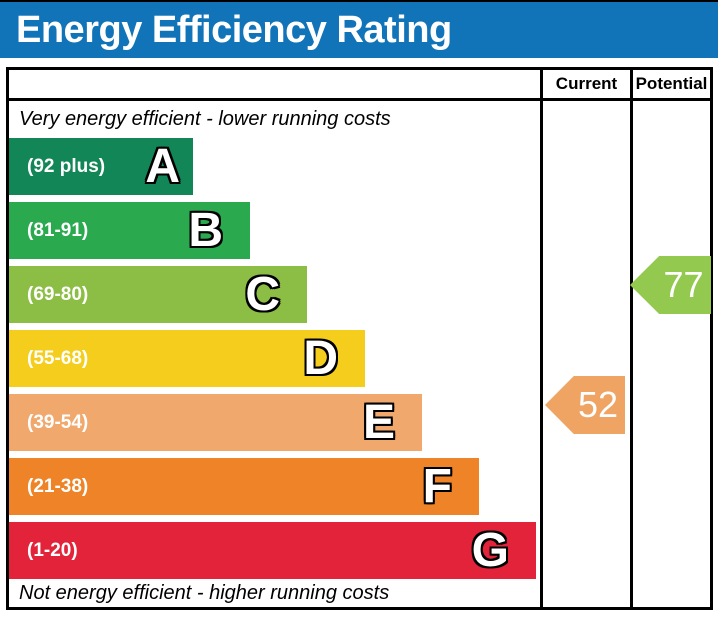 The height and width of the screenshot is (619, 718). What do you see at coordinates (631, 338) in the screenshot?
I see `potential-column-divider` at bounding box center [631, 338].